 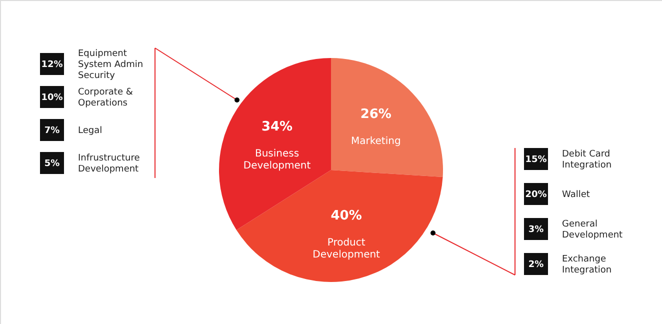 I want to click on data-label: 26%, so click(x=376, y=114).